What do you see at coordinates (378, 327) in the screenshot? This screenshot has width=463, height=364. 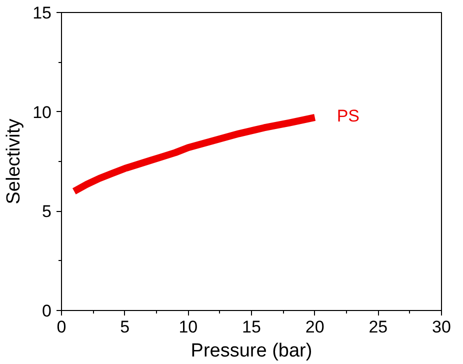 I see `x-tick-label: 25` at bounding box center [378, 327].